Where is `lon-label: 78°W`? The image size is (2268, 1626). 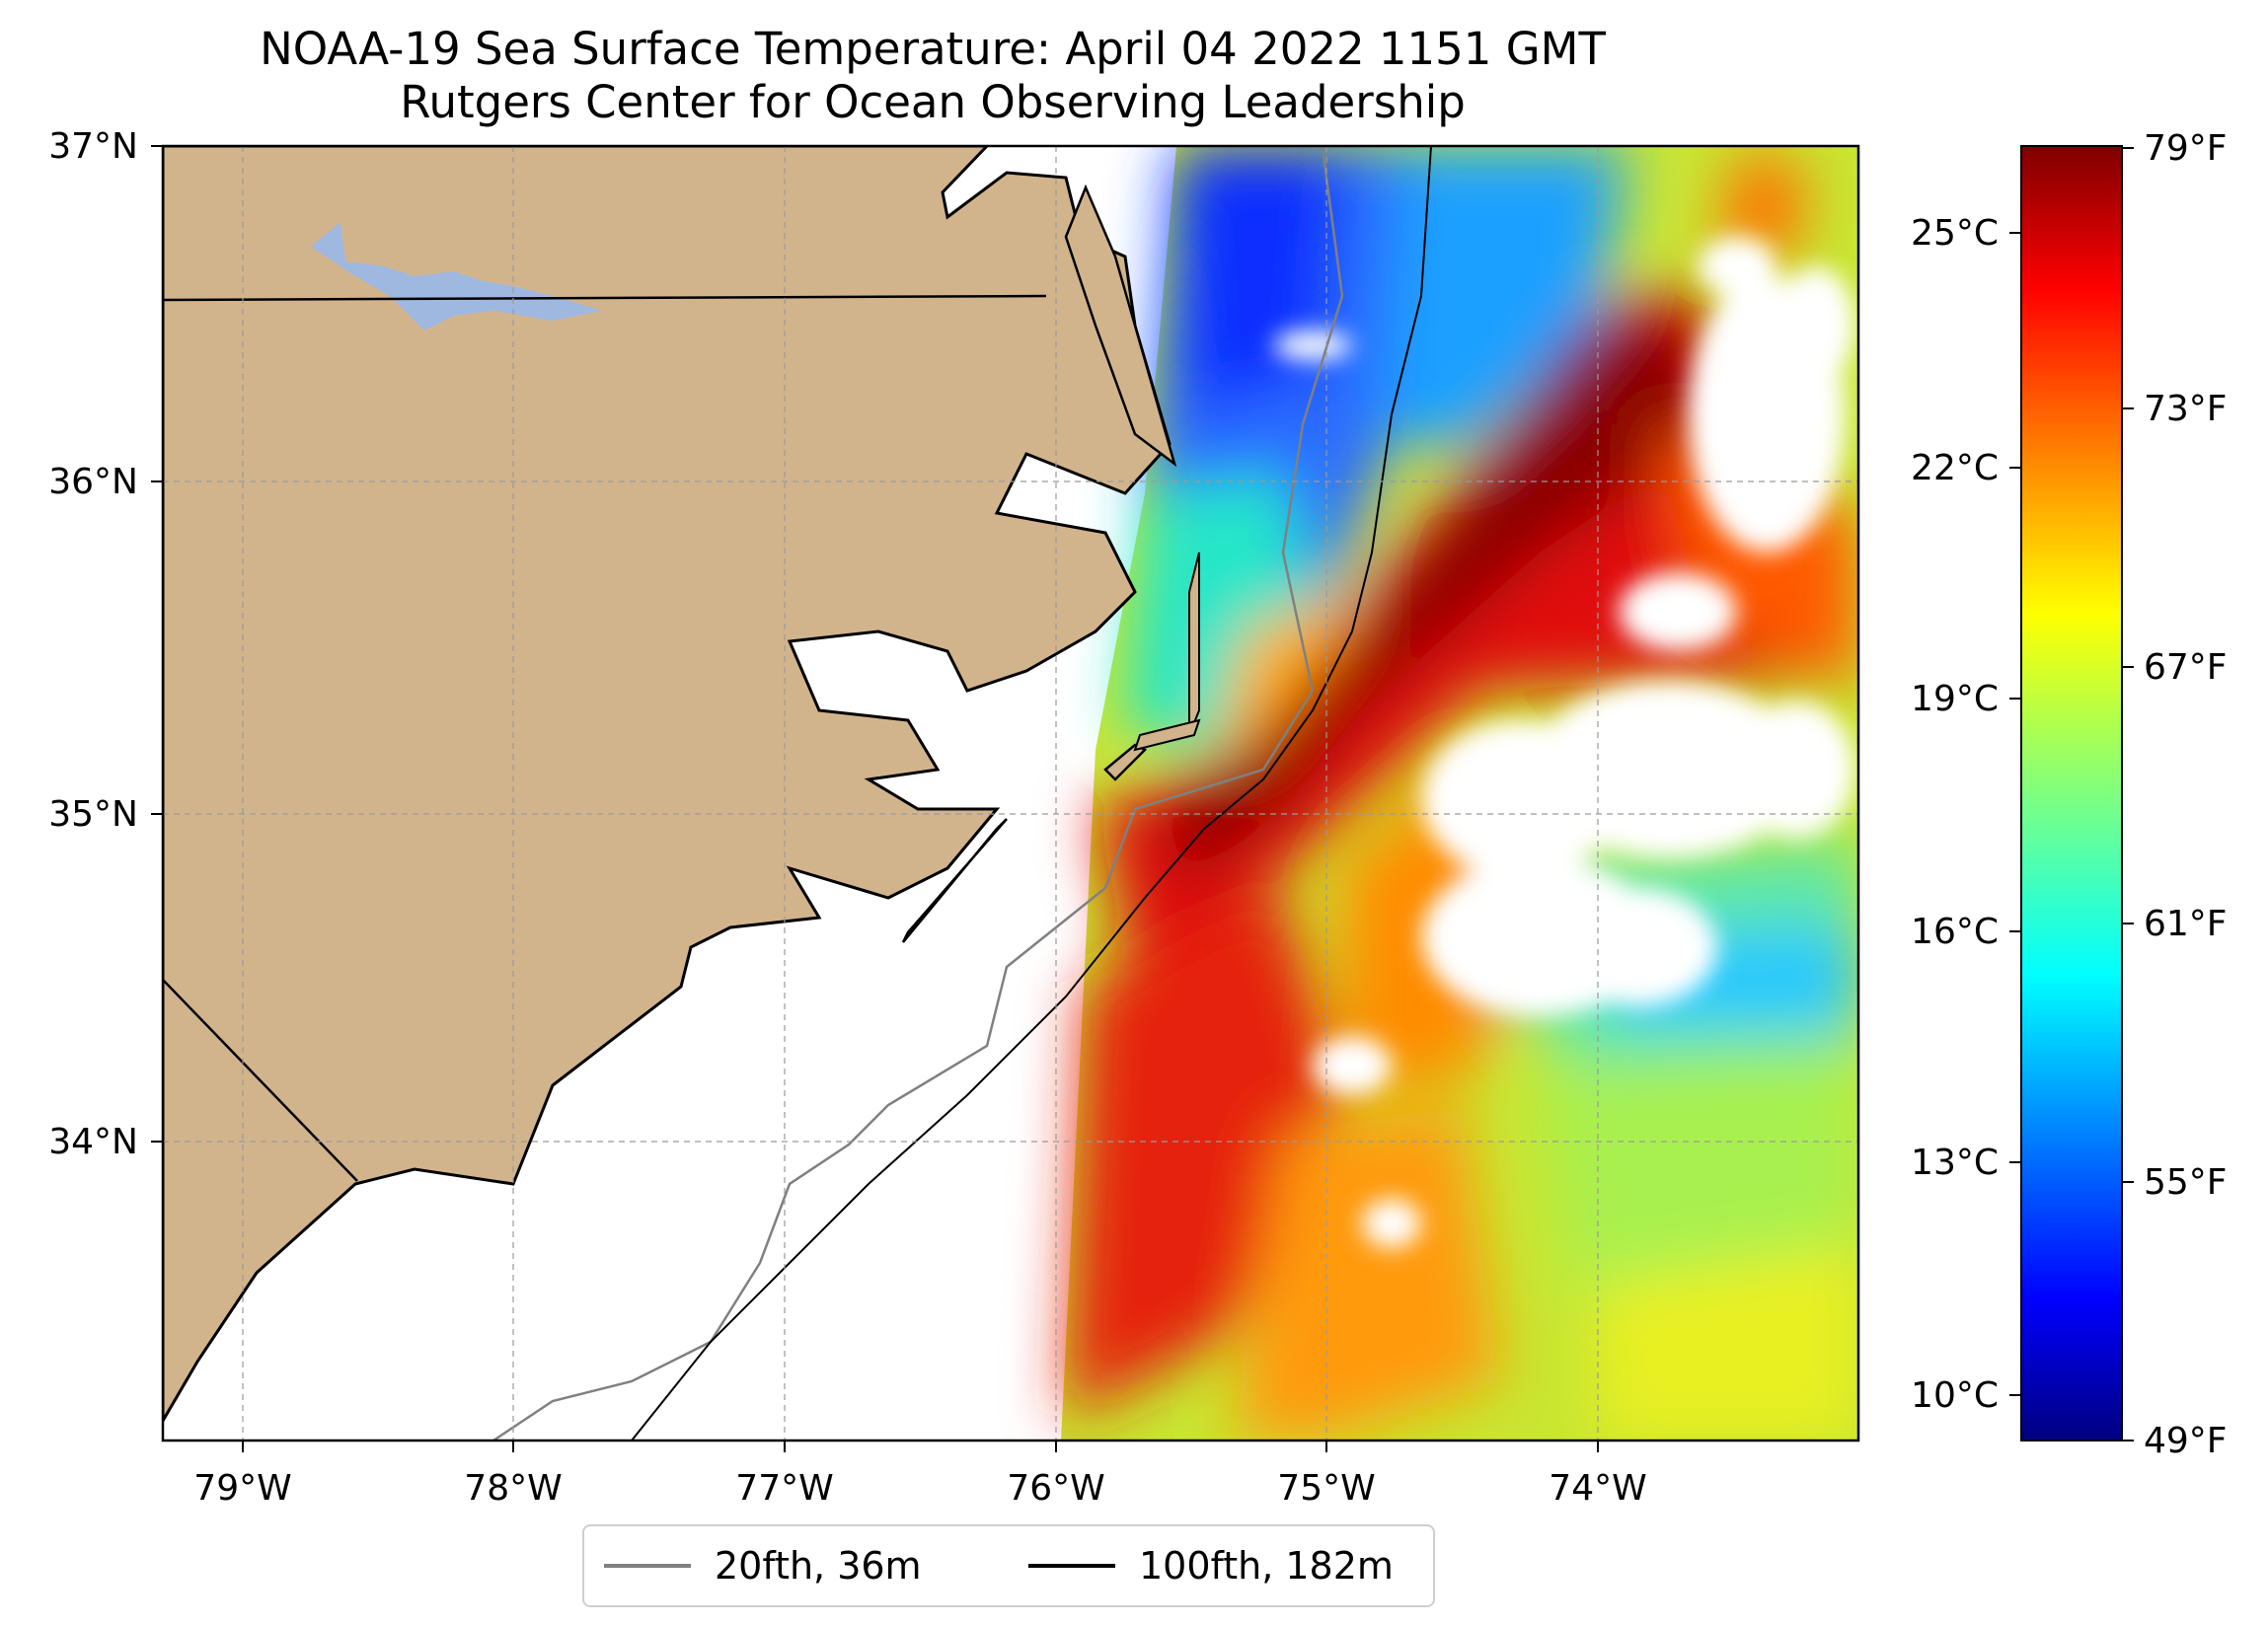 lon-label: 78°W is located at coordinates (513, 1488).